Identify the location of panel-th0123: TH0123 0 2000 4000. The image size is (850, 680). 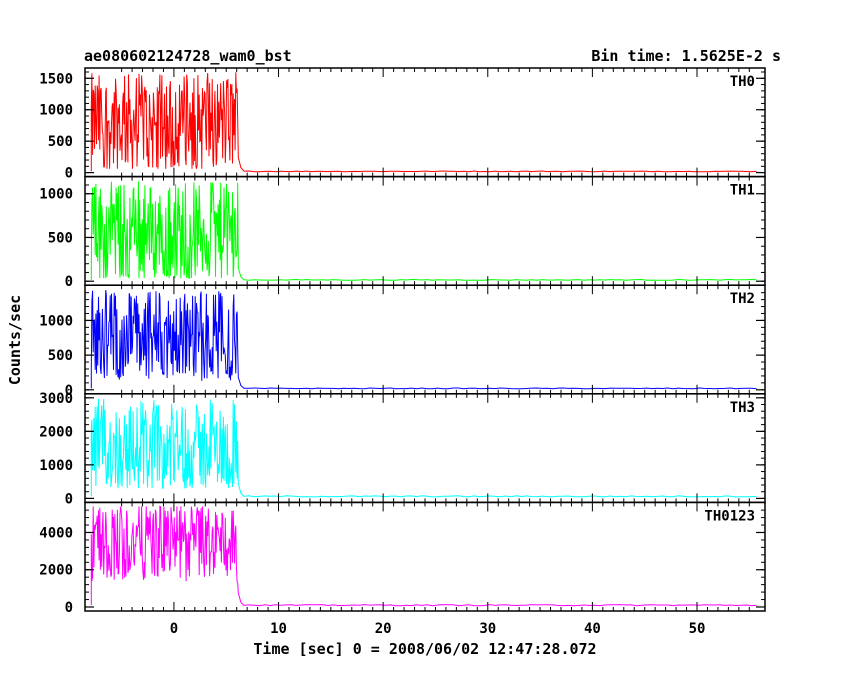
(402, 558).